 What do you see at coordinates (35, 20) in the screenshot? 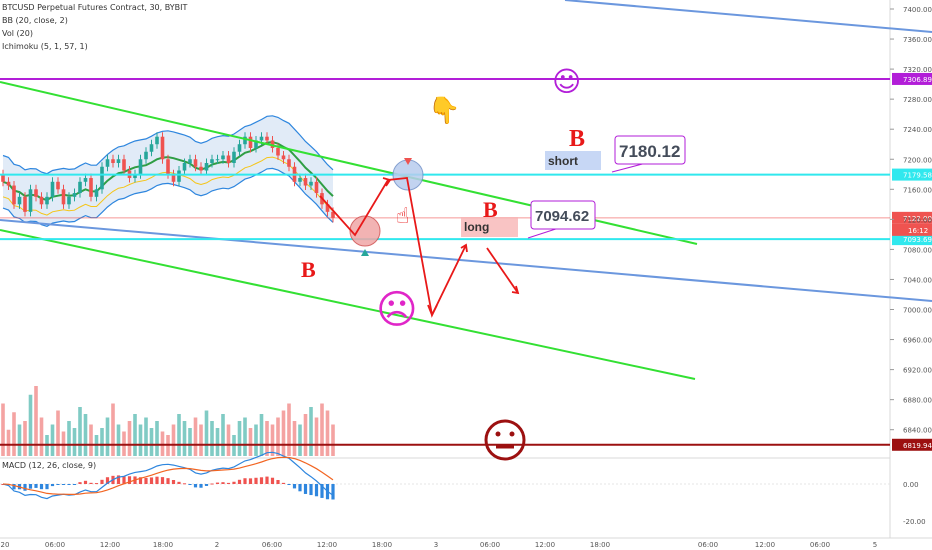
I see `indicator-bb: BB (20, close, 2)` at bounding box center [35, 20].